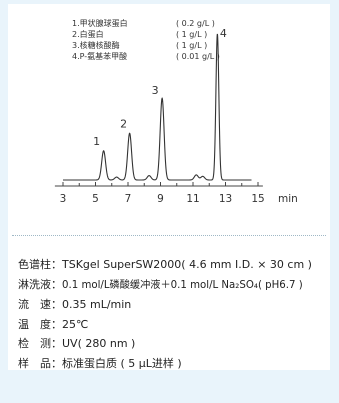  What do you see at coordinates (34, 363) in the screenshot?
I see `spec-key: 样 品` at bounding box center [34, 363].